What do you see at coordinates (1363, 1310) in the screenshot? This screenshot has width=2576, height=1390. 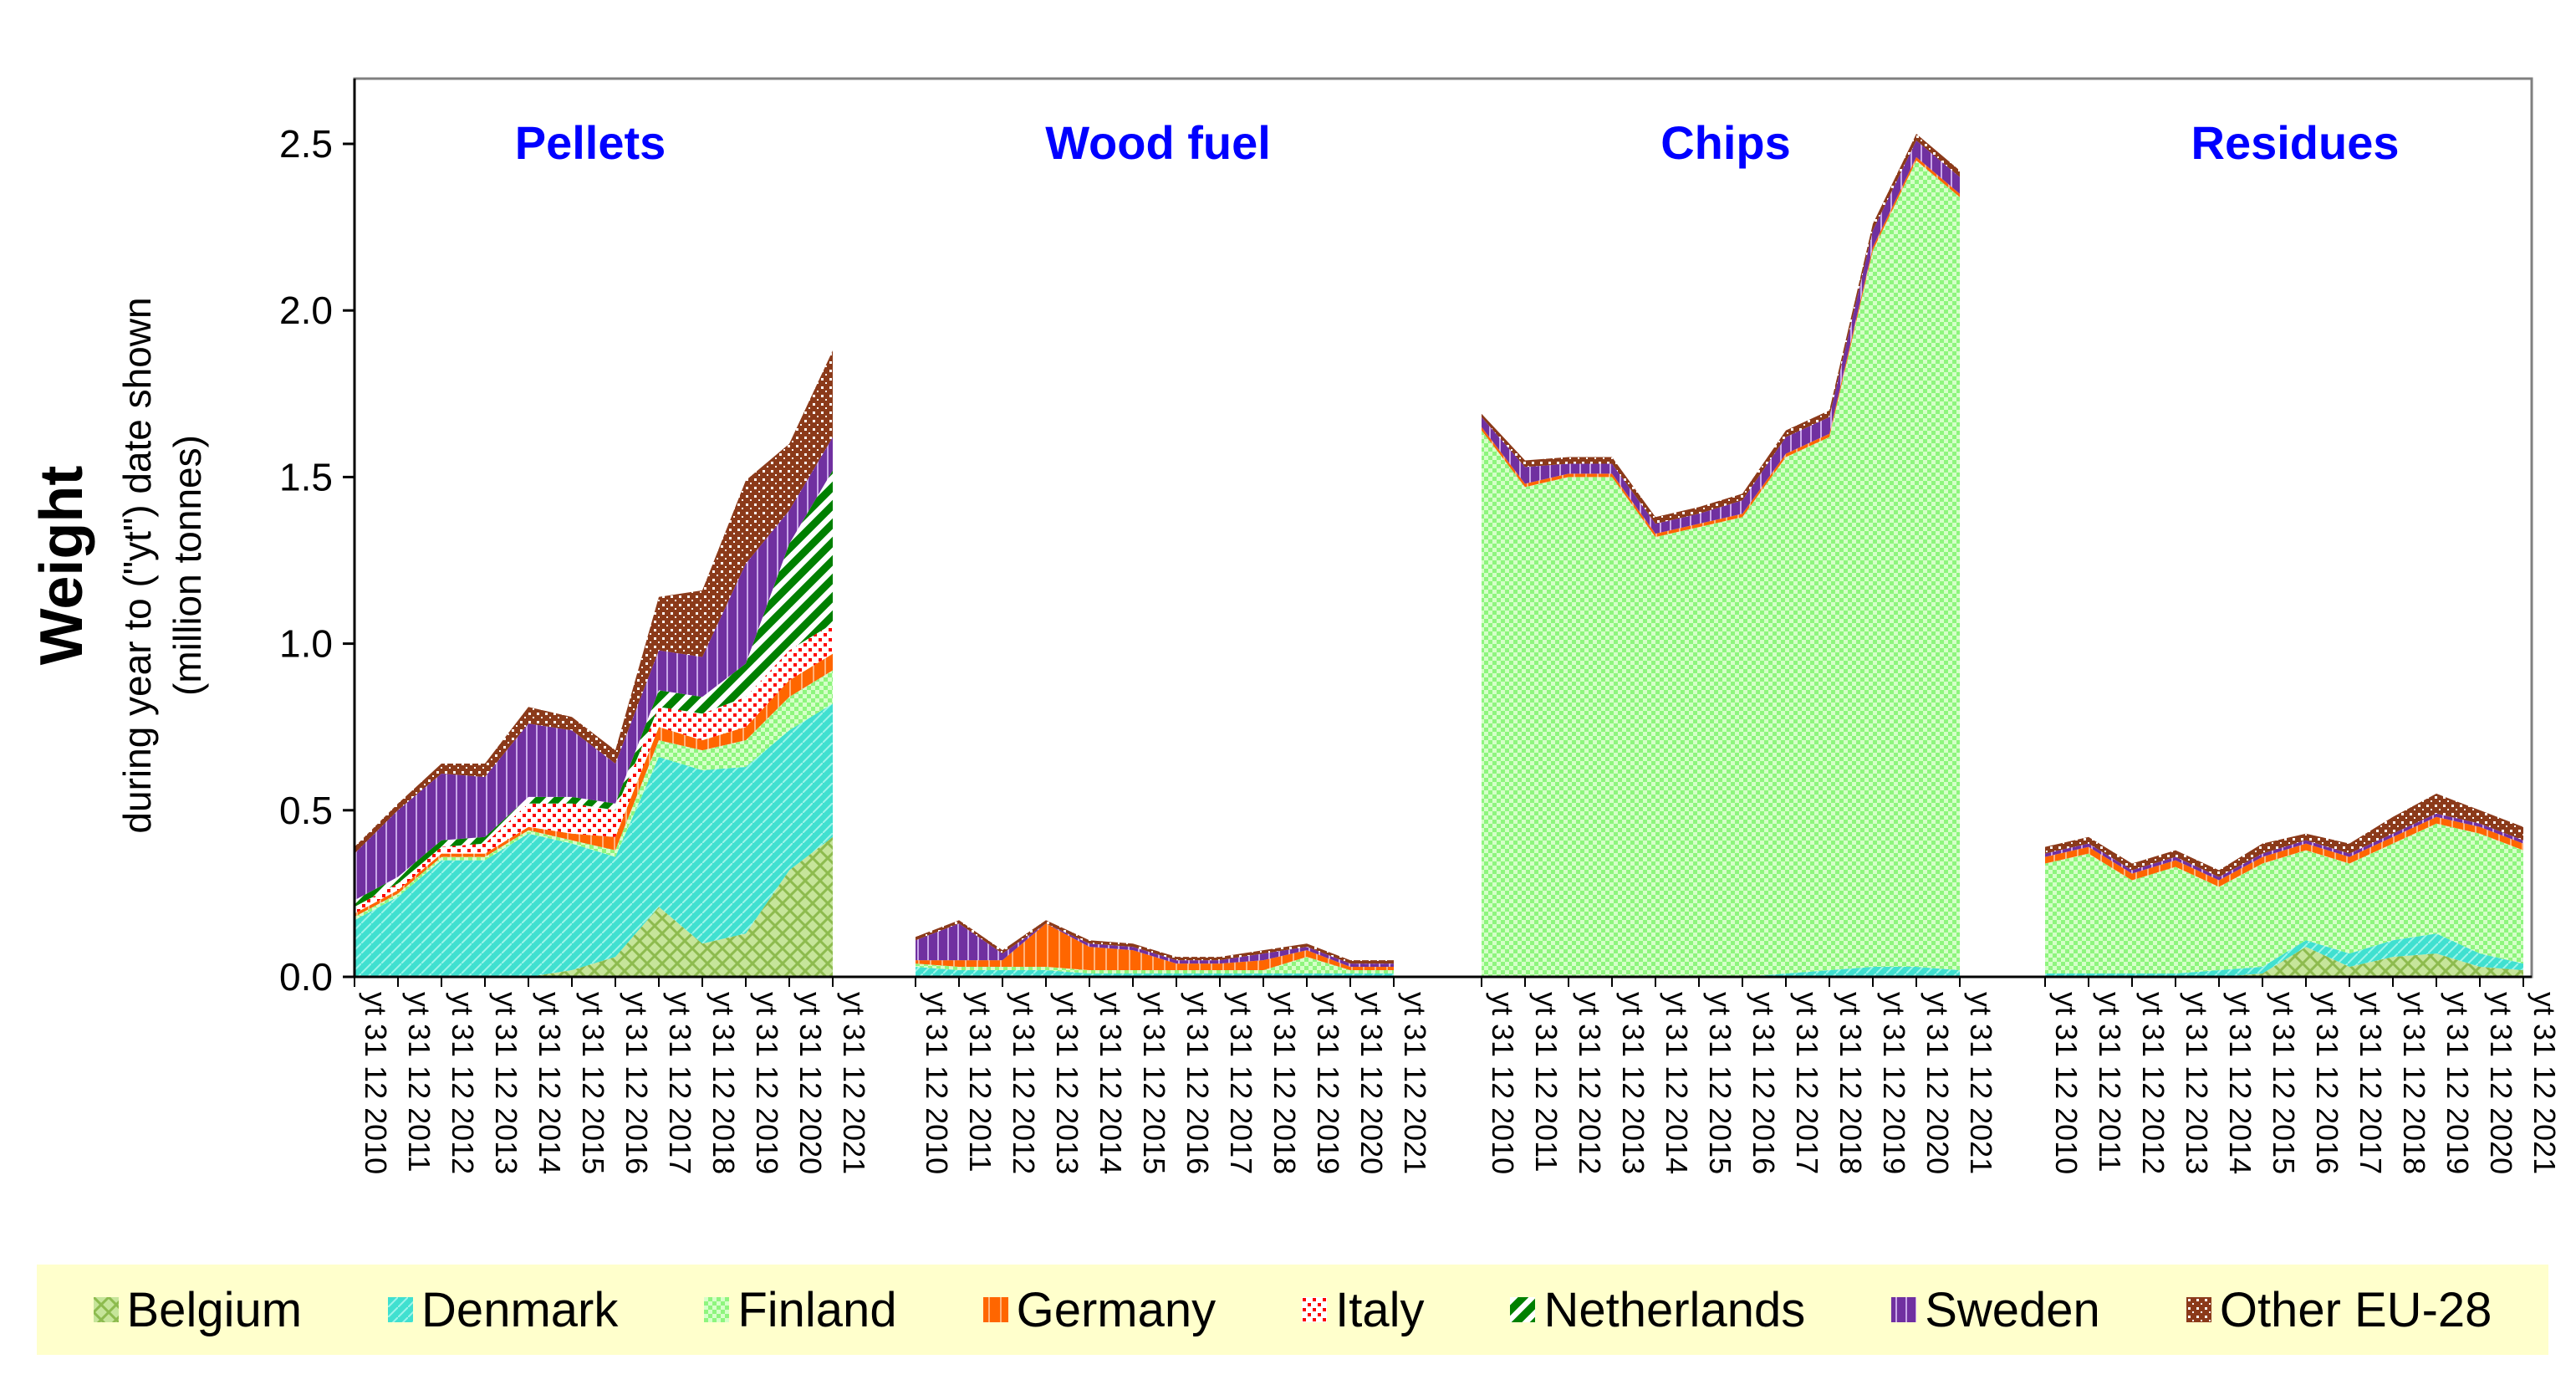 I see `legend-item-italy: Italy` at bounding box center [1363, 1310].